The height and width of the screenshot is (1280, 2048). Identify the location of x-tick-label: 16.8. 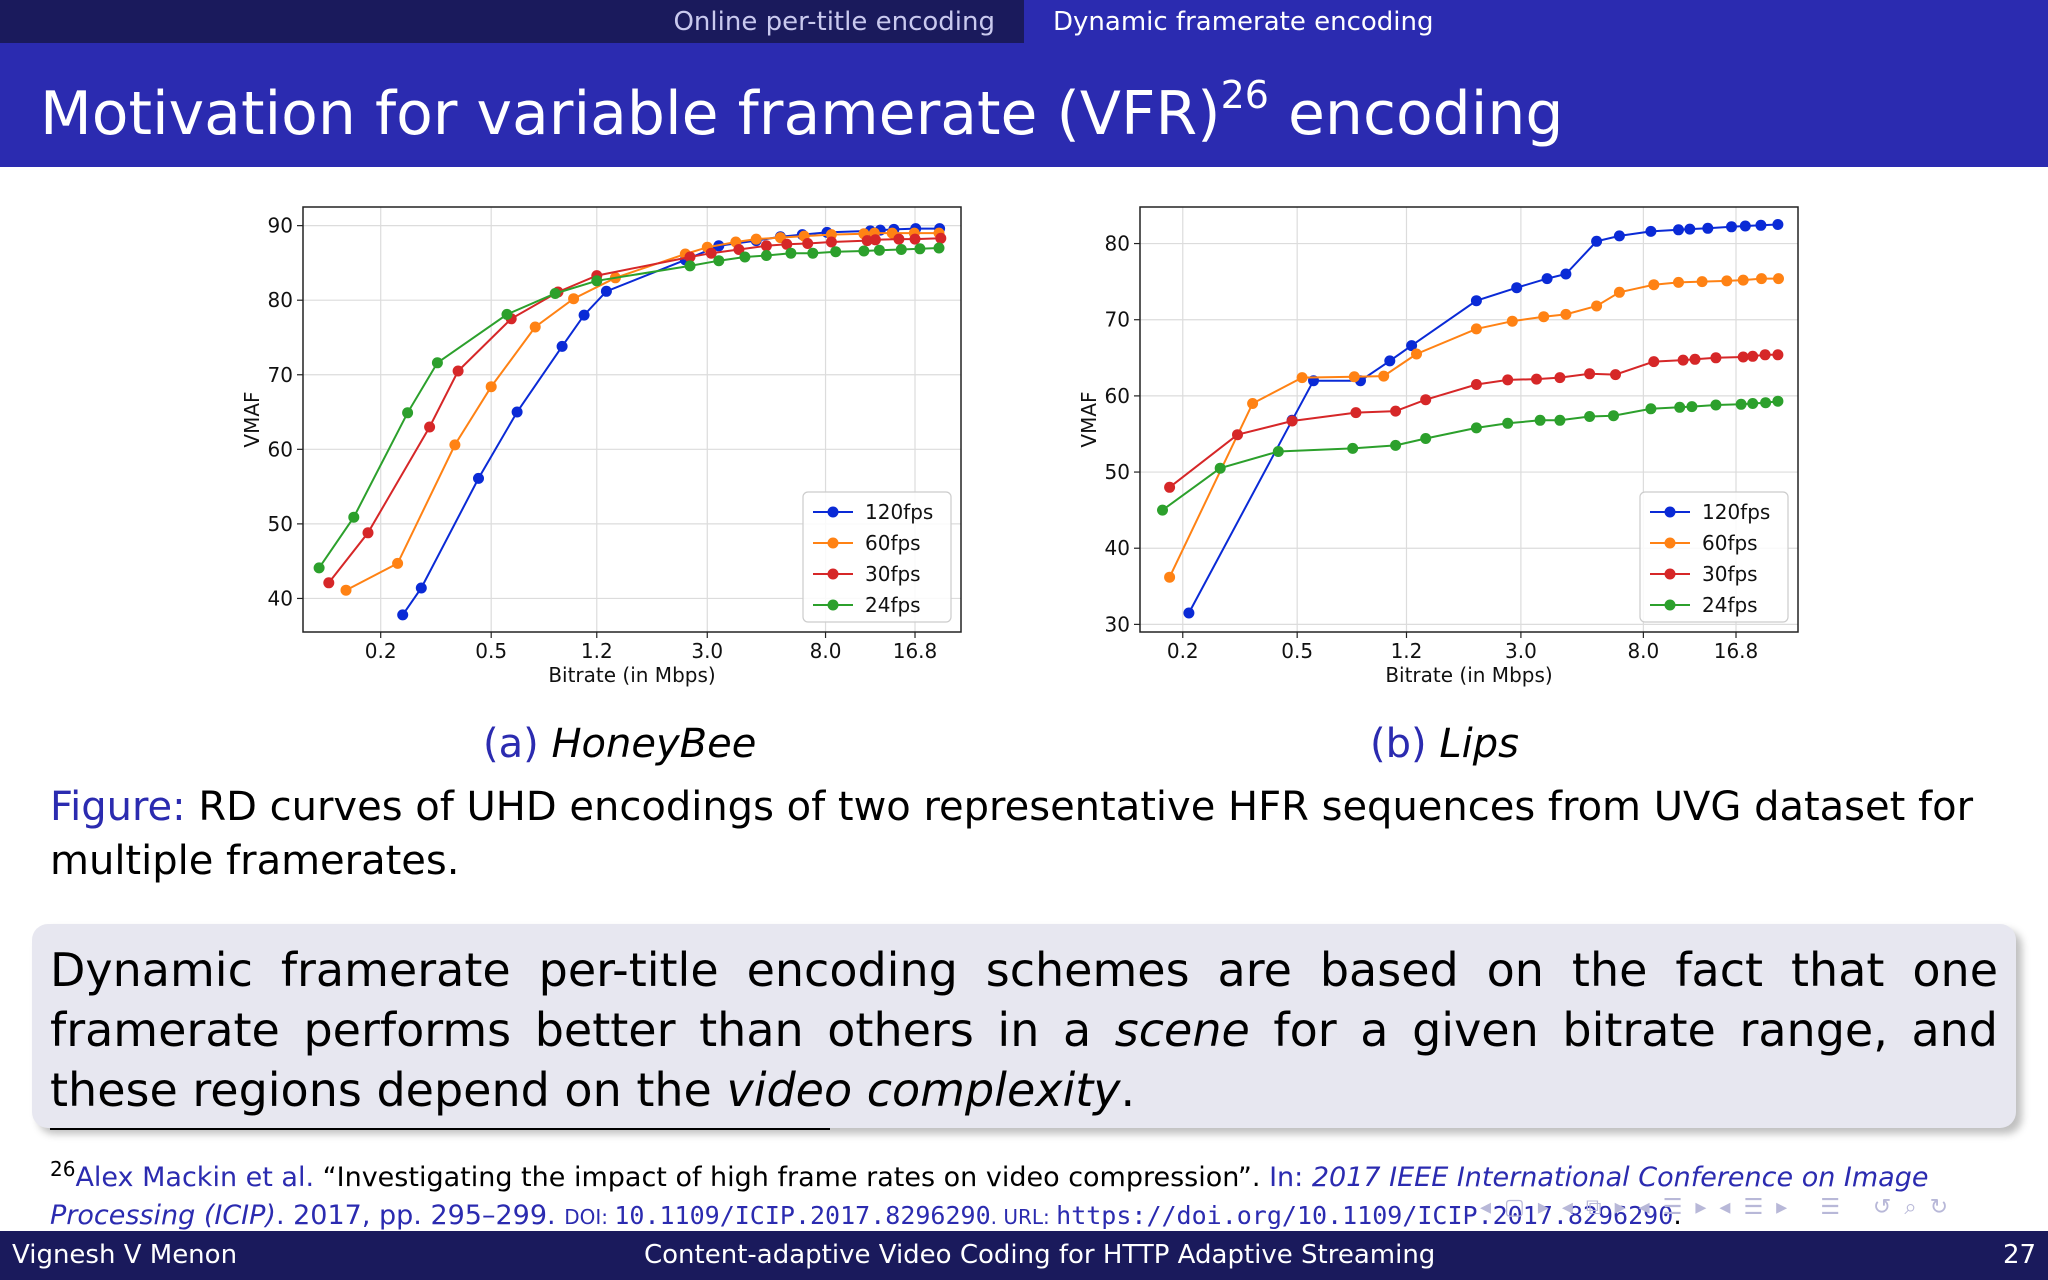
(915, 651).